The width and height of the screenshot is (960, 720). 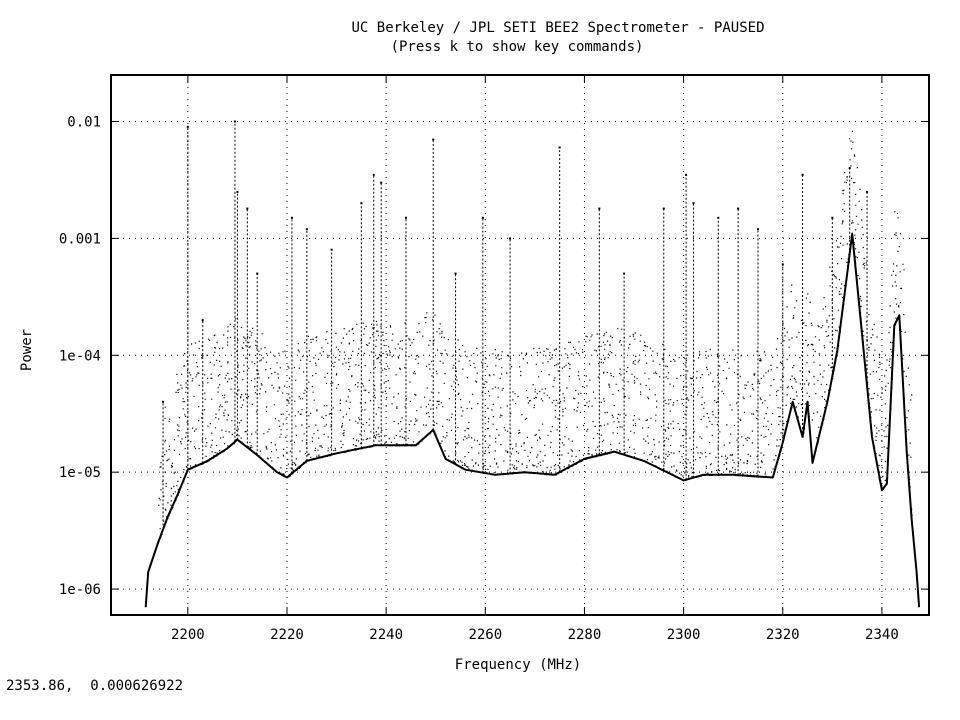 What do you see at coordinates (386, 635) in the screenshot?
I see `x-tick-label: 2240` at bounding box center [386, 635].